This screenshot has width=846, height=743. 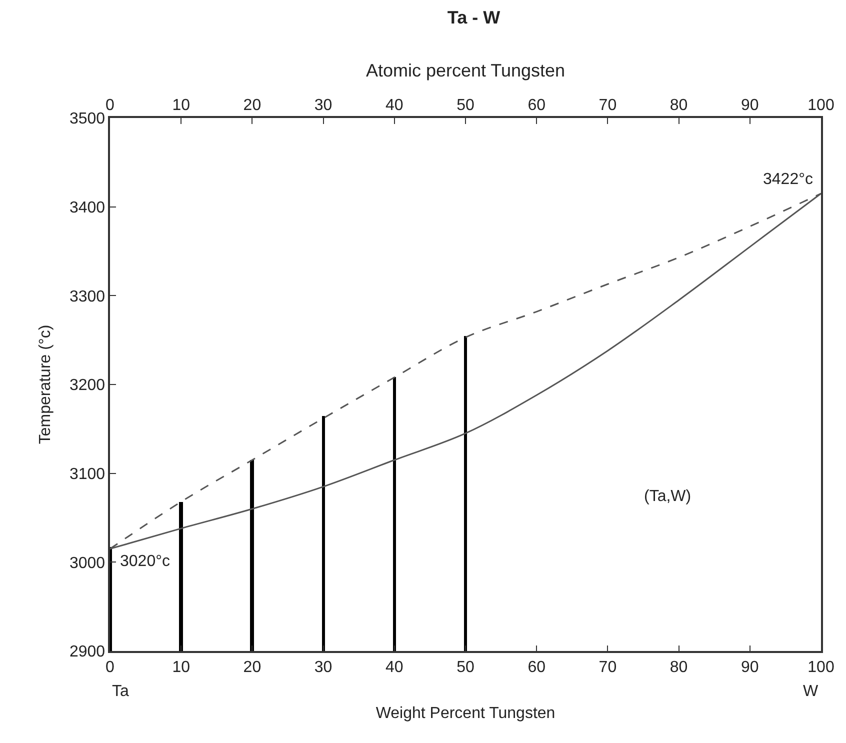 What do you see at coordinates (87, 297) in the screenshot?
I see `y-tick-label: 3300` at bounding box center [87, 297].